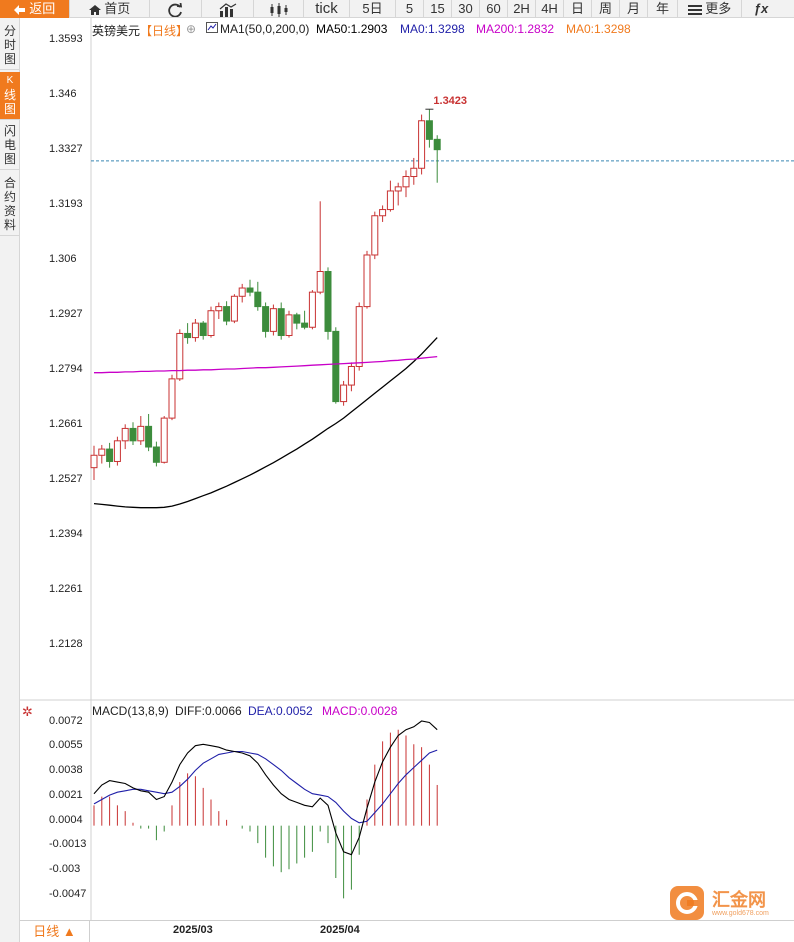 The image size is (794, 942). What do you see at coordinates (27, 711) in the screenshot?
I see `macd-settings-icon: ✲` at bounding box center [27, 711].